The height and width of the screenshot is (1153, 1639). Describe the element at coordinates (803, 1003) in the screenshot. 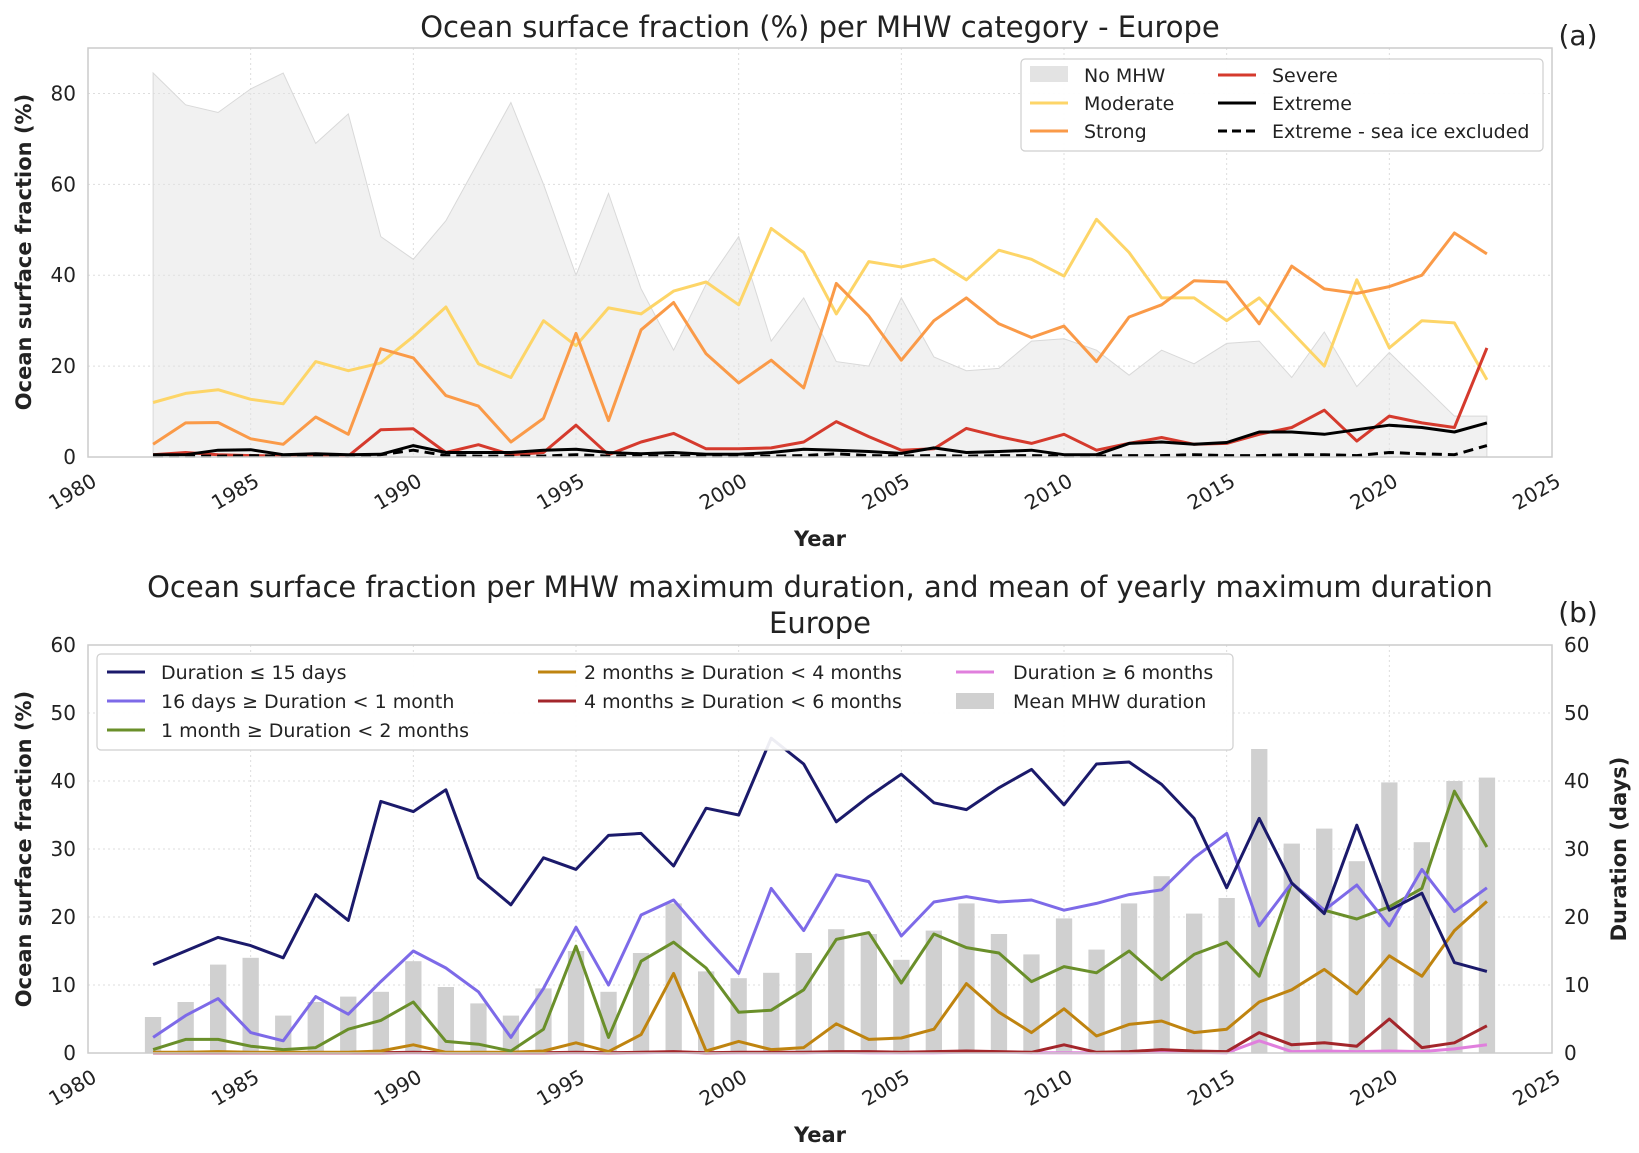

I see `bar-mean-duration-2002` at that location.